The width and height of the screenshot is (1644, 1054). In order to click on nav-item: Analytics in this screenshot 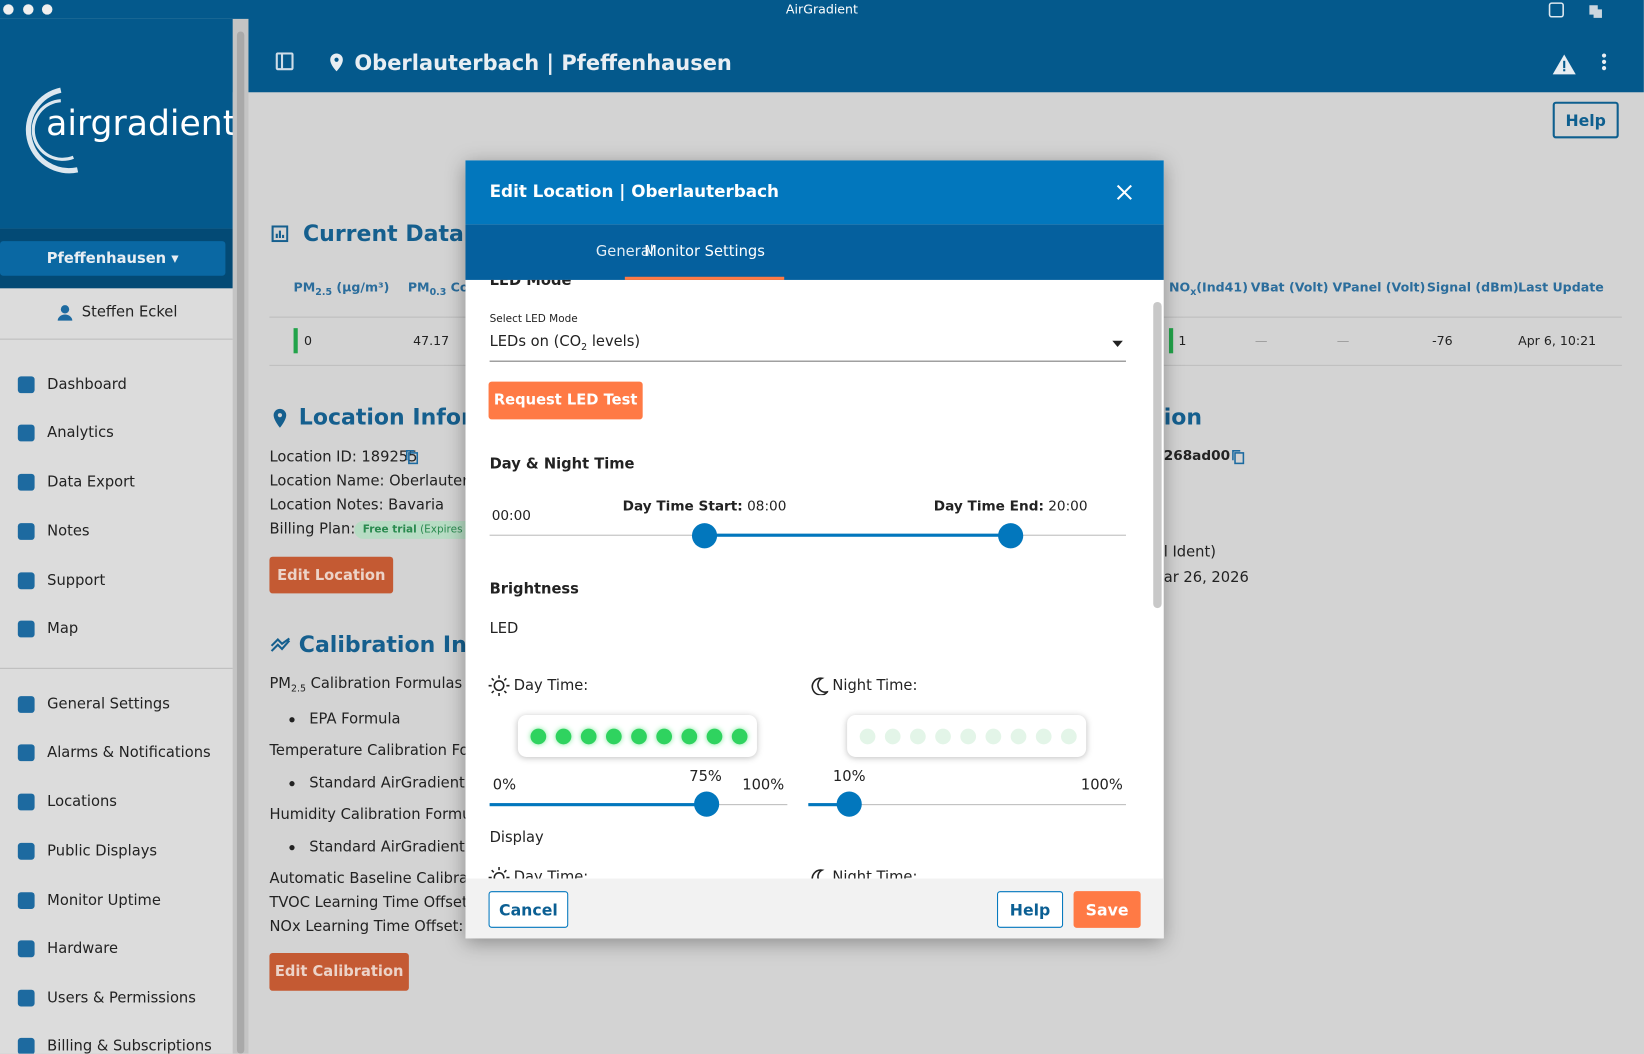, I will do `click(80, 433)`.